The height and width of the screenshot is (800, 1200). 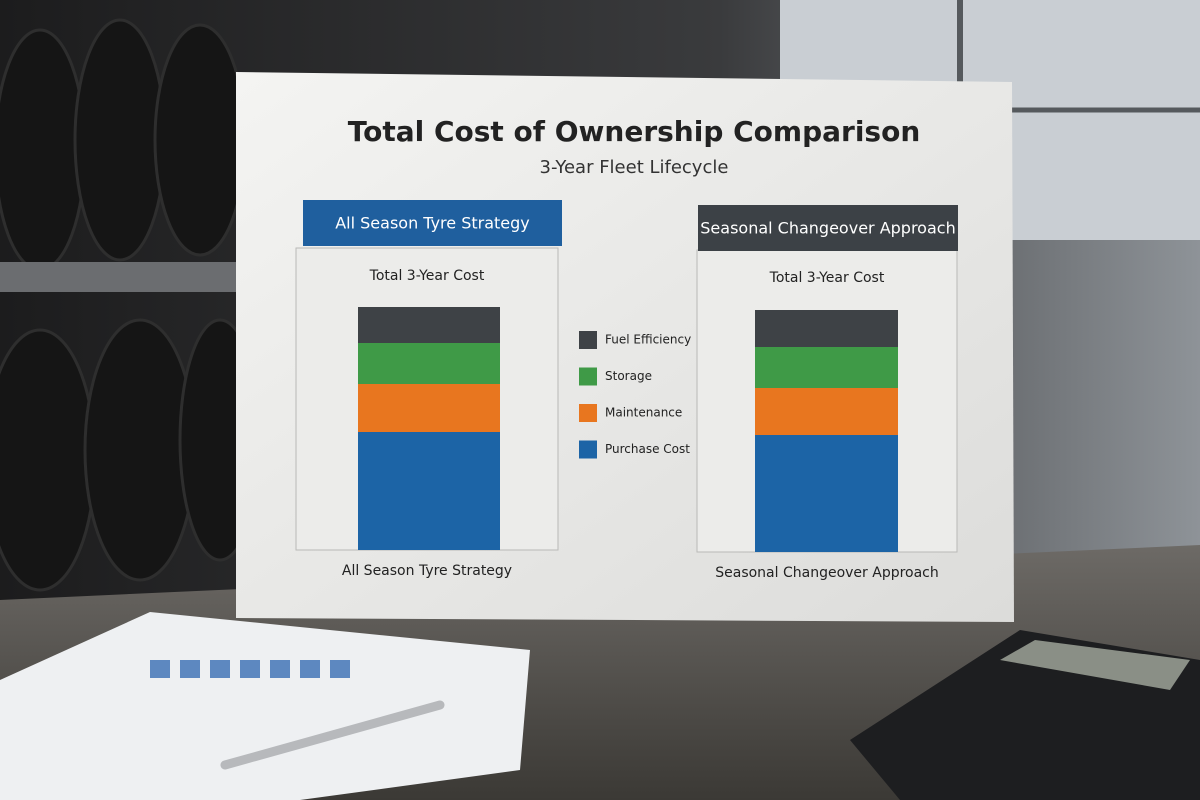 What do you see at coordinates (643, 413) in the screenshot?
I see `legend-label: Maintenance` at bounding box center [643, 413].